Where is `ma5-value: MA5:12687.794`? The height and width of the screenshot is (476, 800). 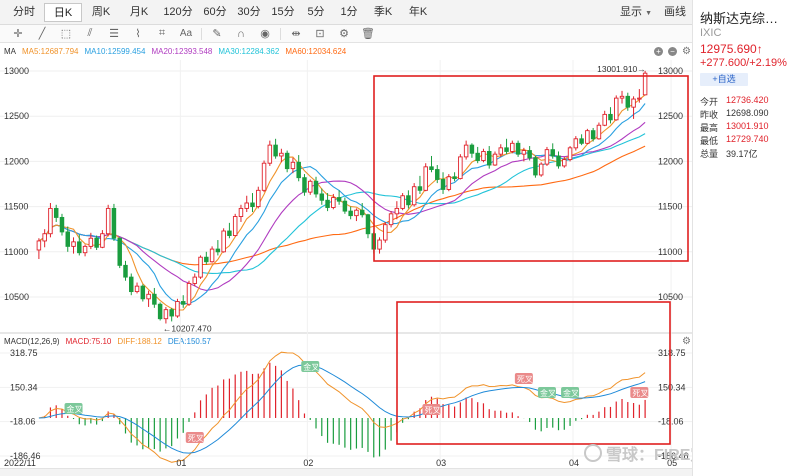 ma5-value: MA5:12687.794 is located at coordinates (50, 51).